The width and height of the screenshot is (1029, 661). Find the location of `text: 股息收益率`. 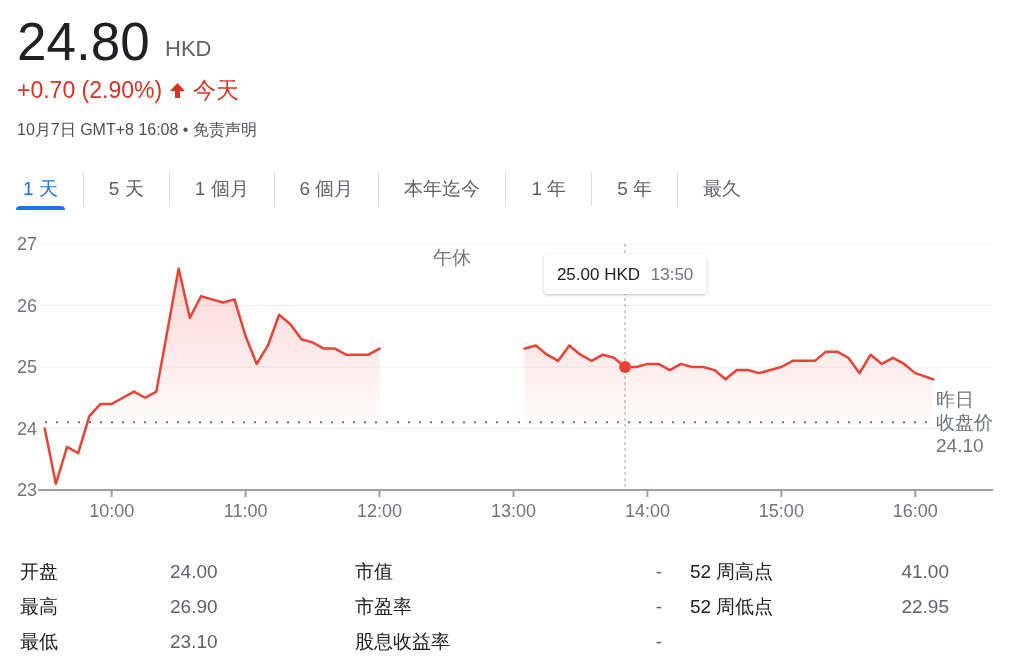

text: 股息收益率 is located at coordinates (402, 642).